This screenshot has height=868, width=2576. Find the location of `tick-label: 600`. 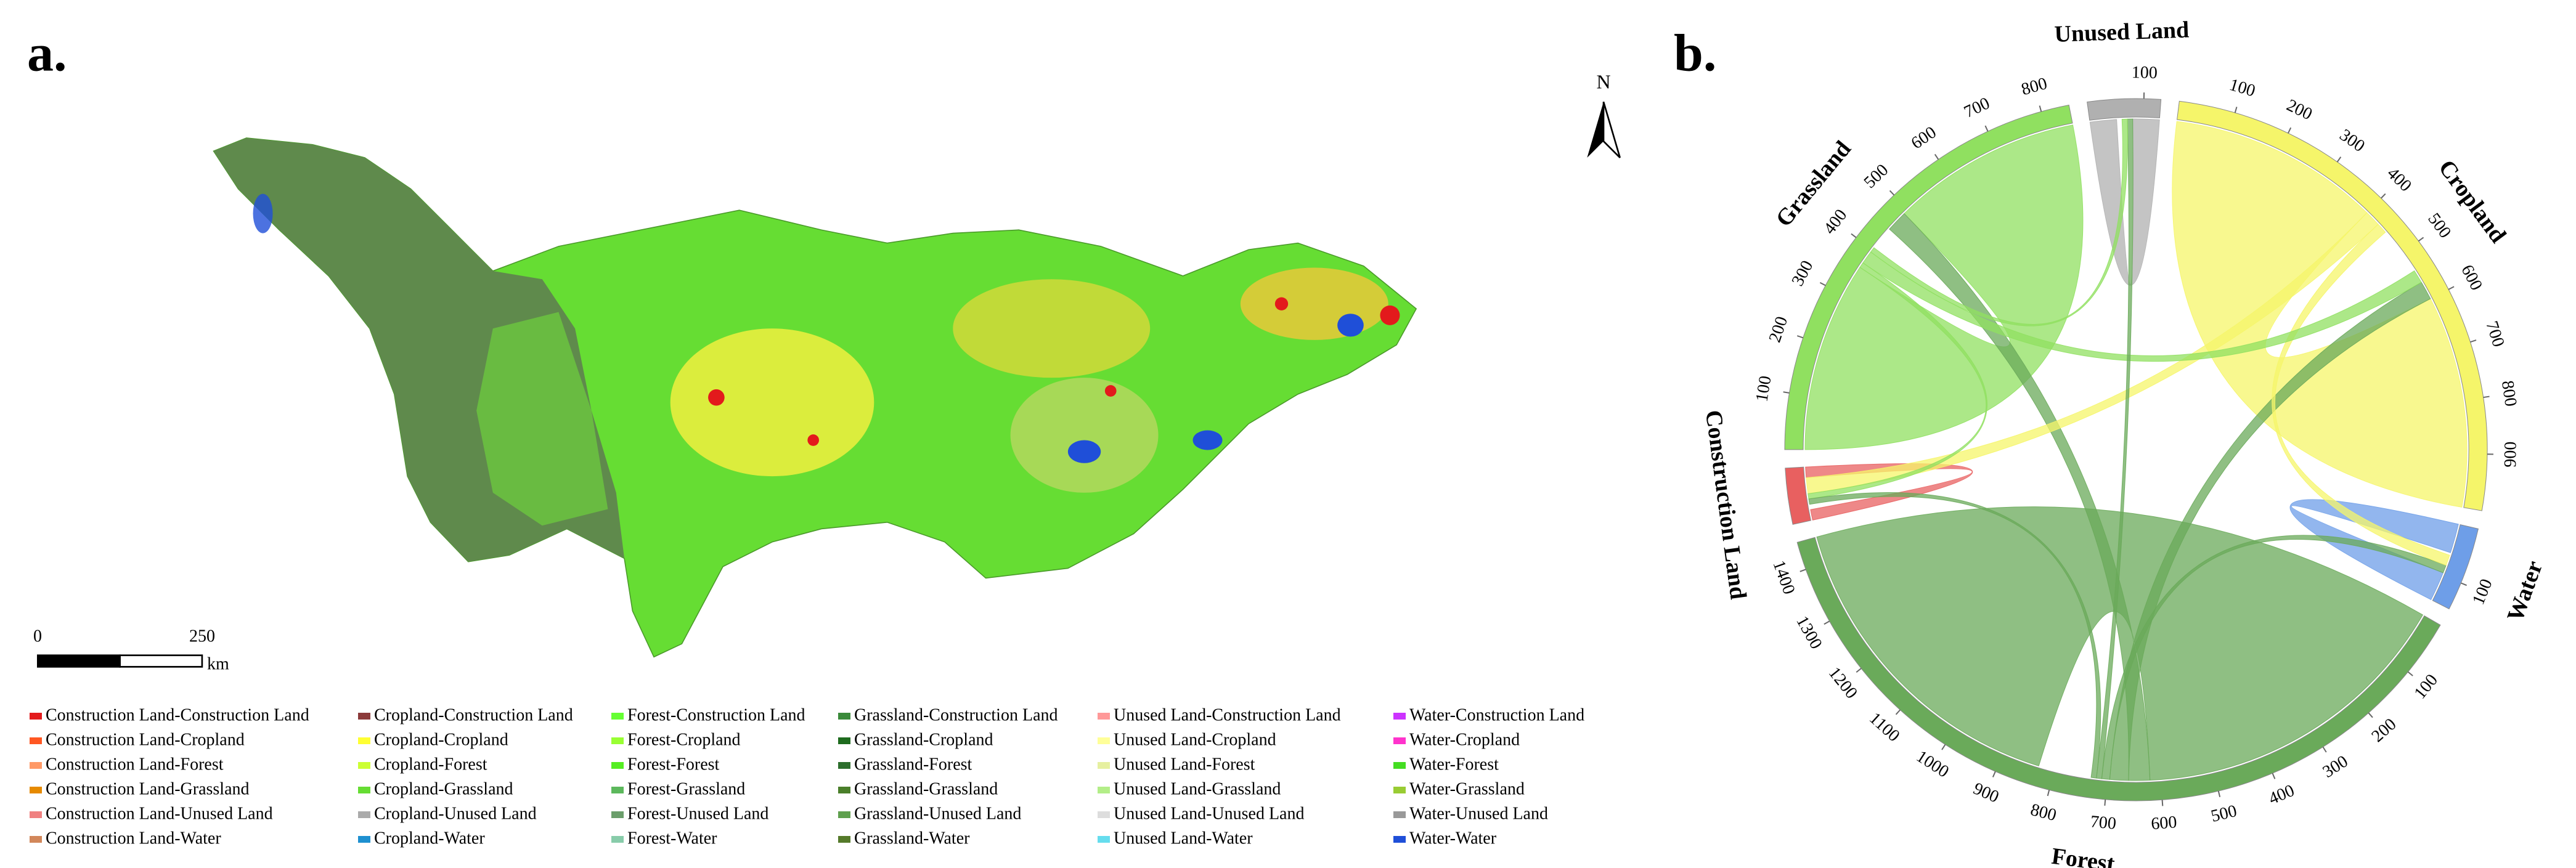

tick-label: 600 is located at coordinates (2163, 823).